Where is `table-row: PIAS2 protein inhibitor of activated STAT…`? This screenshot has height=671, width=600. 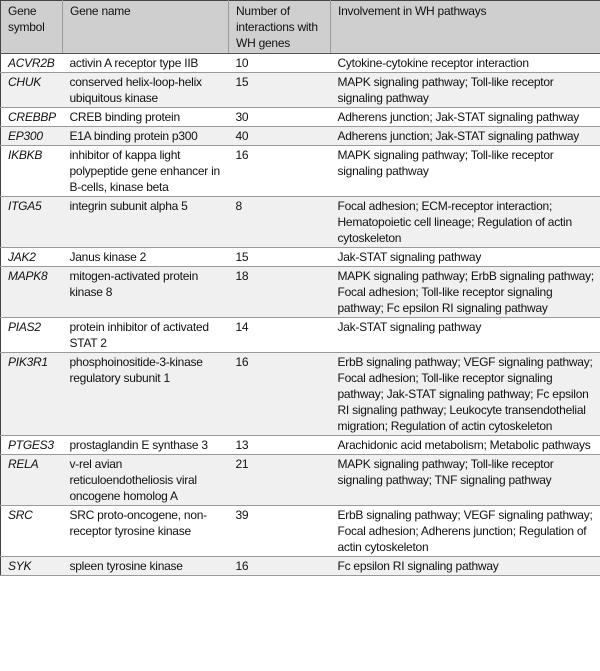
table-row: PIAS2 protein inhibitor of activated STAT… is located at coordinates (300, 335).